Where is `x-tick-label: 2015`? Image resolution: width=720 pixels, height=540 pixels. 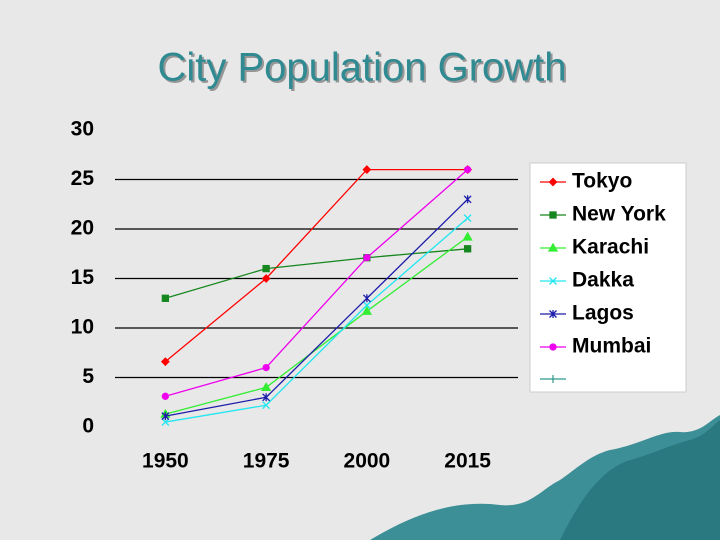 x-tick-label: 2015 is located at coordinates (467, 461).